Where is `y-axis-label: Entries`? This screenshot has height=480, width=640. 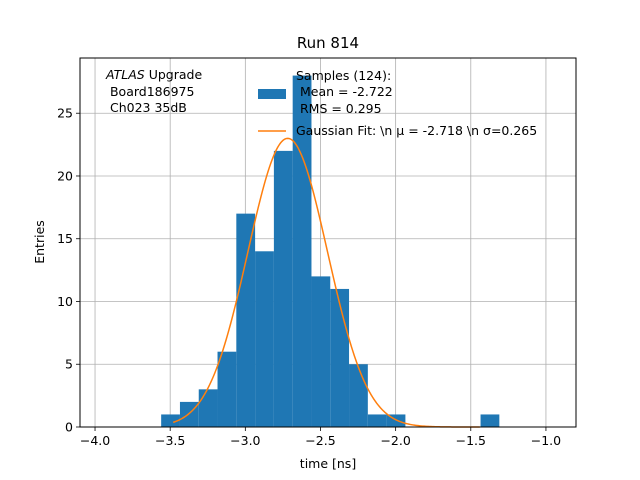 y-axis-label: Entries is located at coordinates (39, 242).